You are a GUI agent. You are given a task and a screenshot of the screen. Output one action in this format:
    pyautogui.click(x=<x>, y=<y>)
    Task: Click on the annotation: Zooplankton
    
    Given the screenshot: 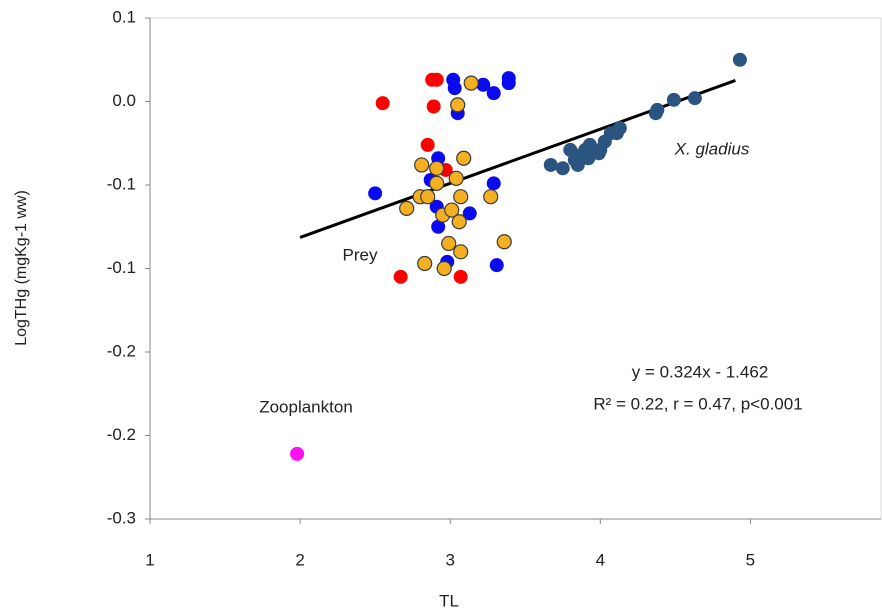 What is the action you would take?
    pyautogui.click(x=306, y=406)
    